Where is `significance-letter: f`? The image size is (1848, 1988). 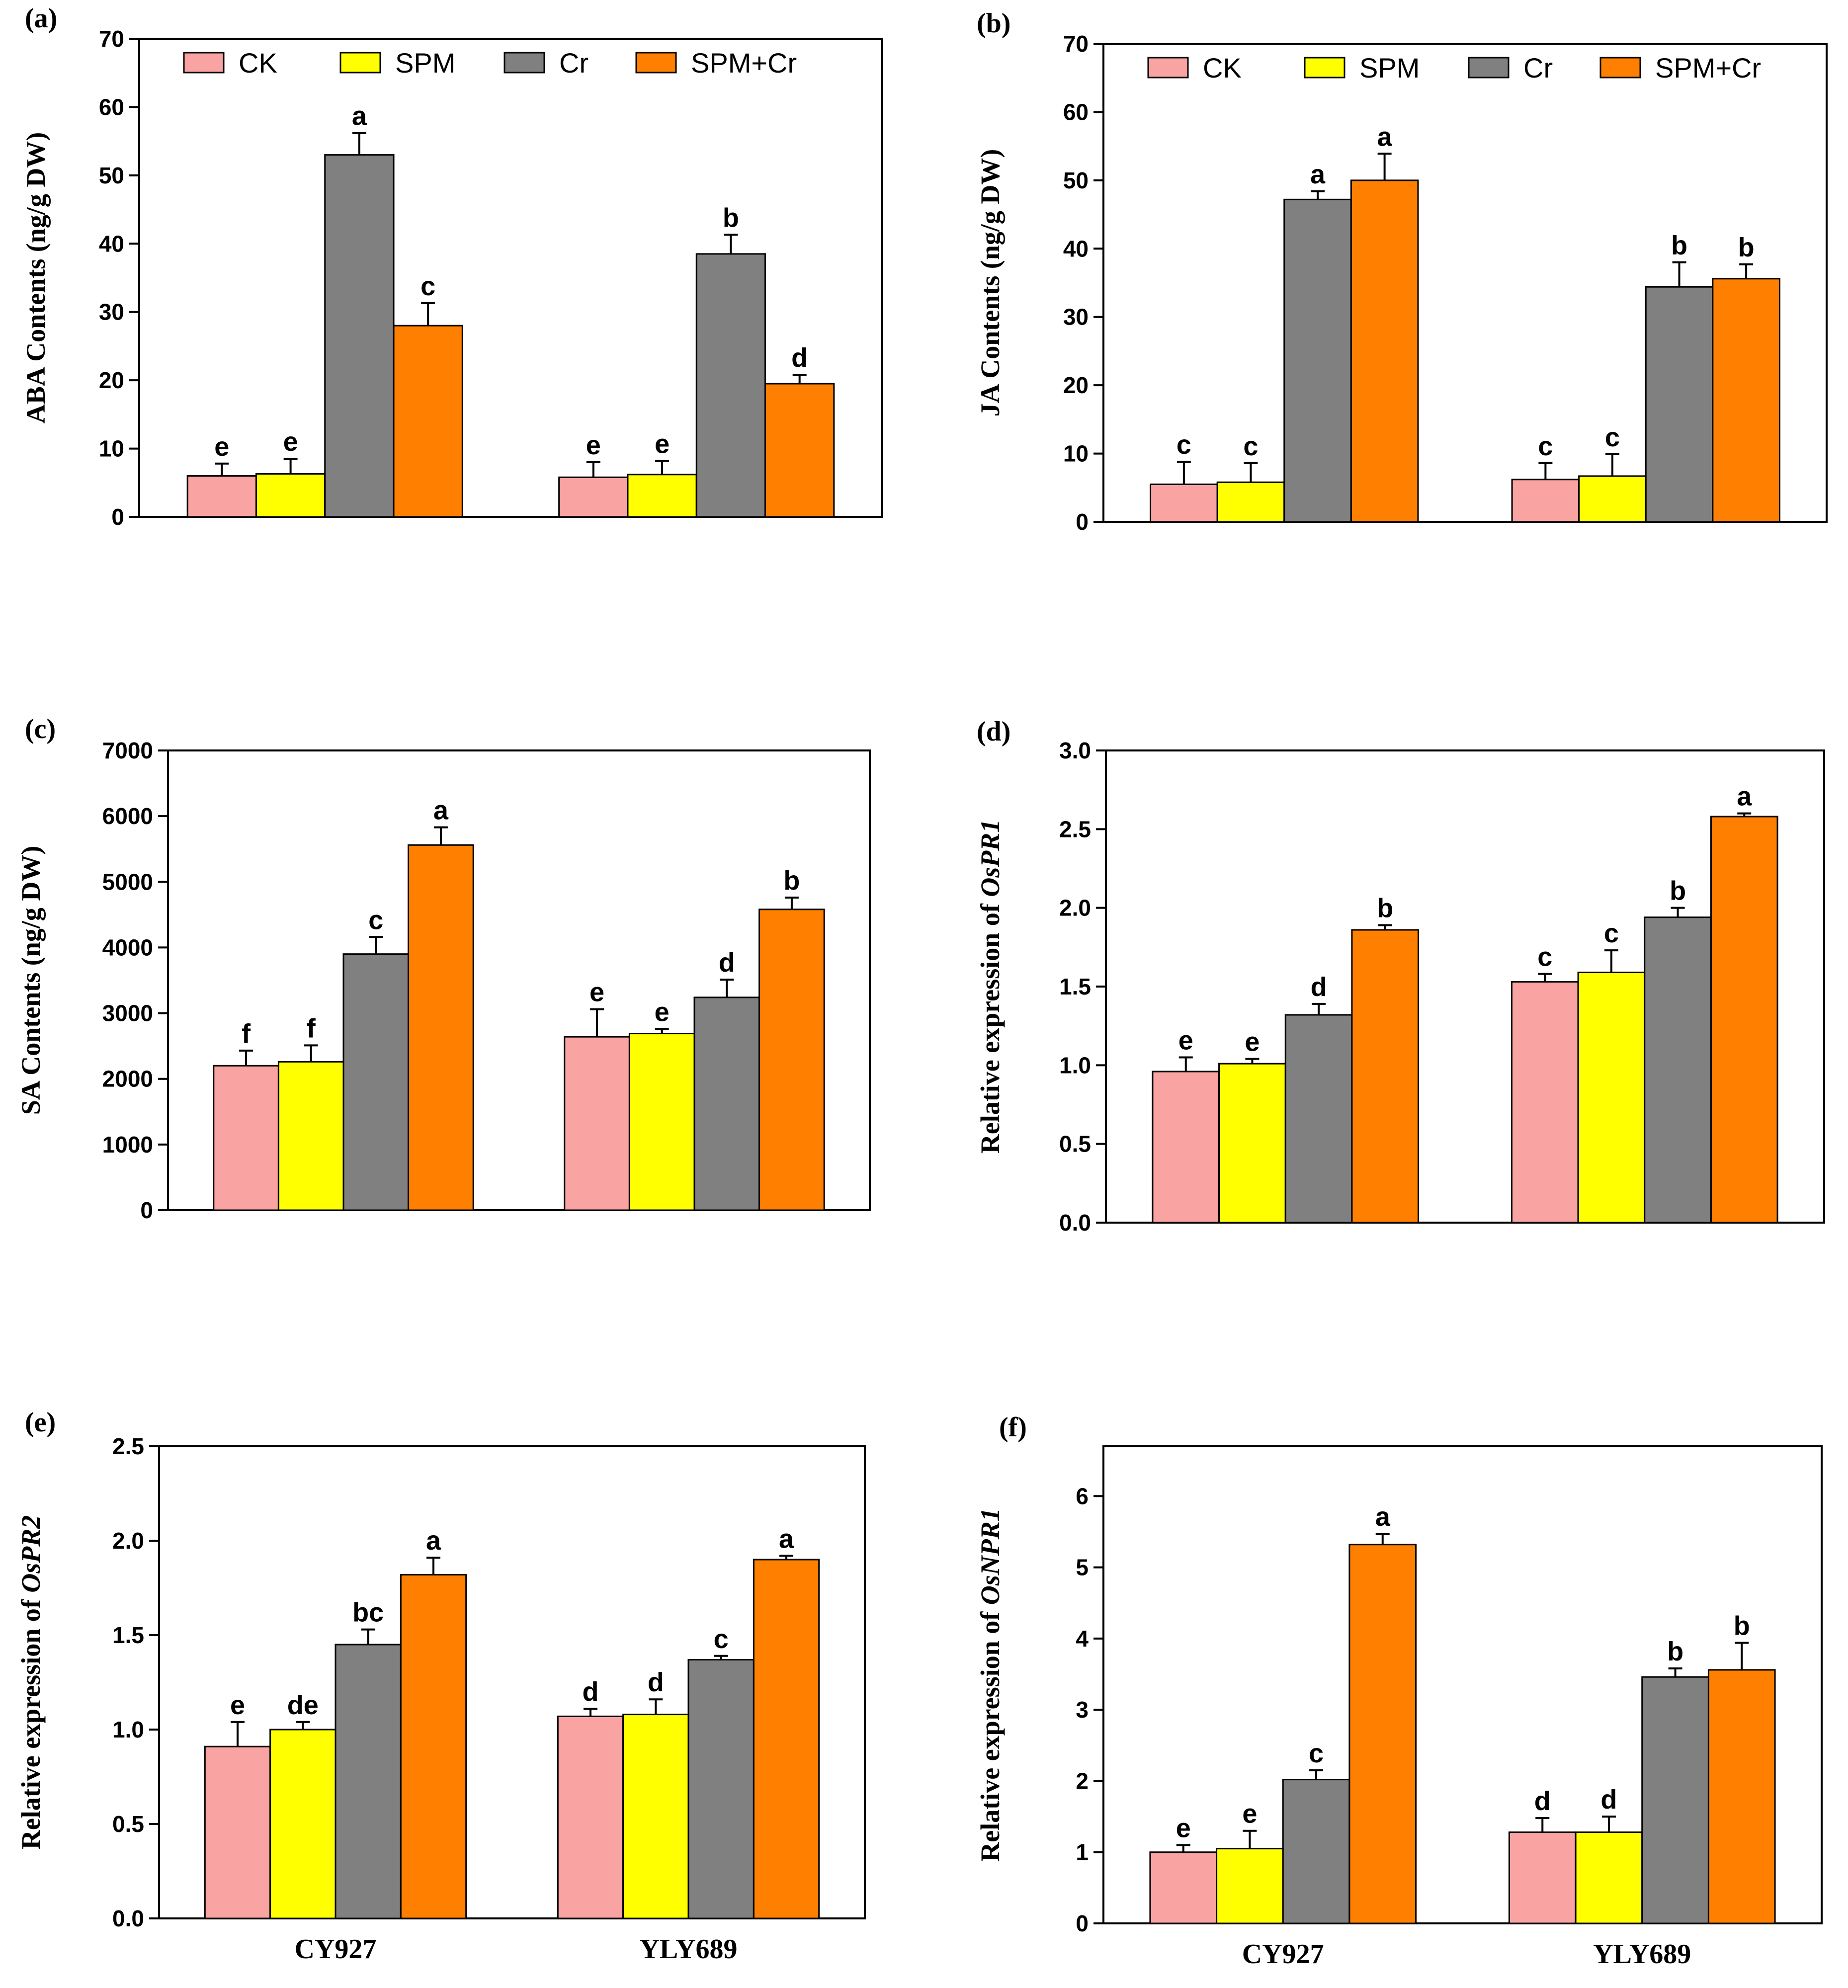
significance-letter: f is located at coordinates (246, 1034).